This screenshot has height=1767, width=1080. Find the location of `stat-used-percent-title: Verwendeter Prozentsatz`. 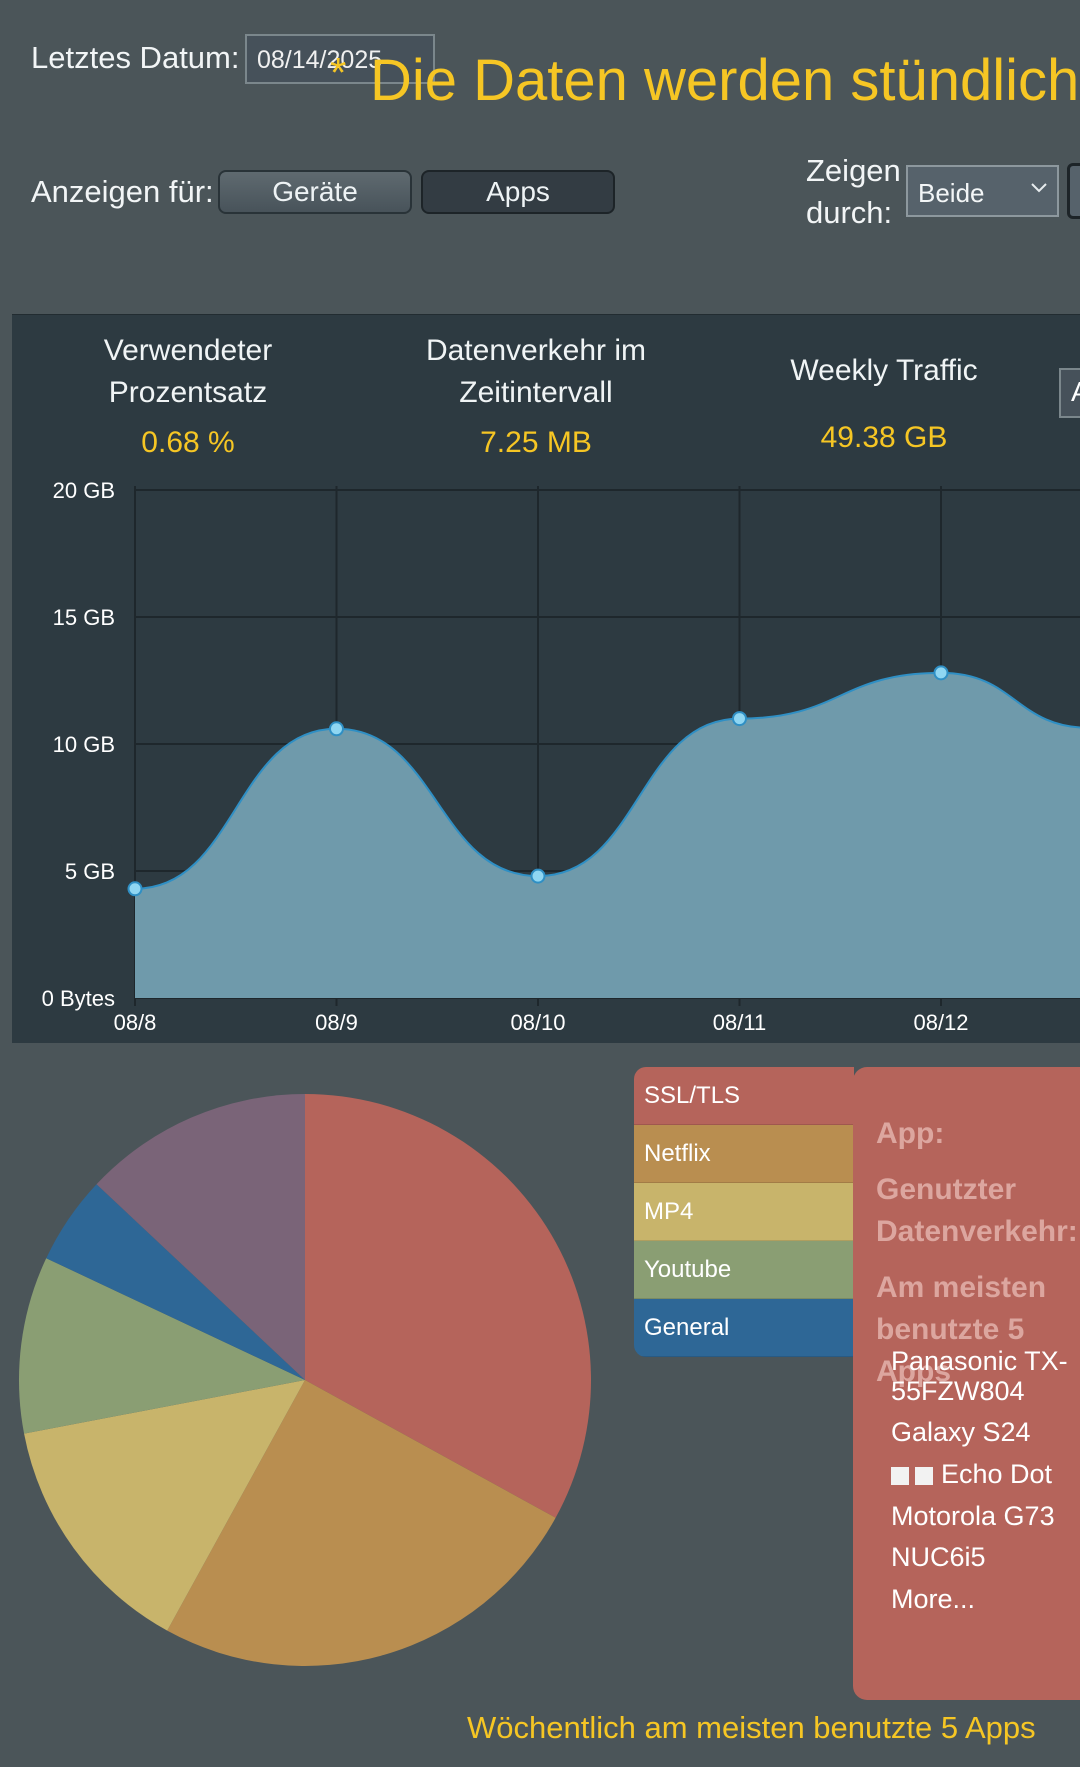

stat-used-percent-title: Verwendeter Prozentsatz is located at coordinates (188, 372).